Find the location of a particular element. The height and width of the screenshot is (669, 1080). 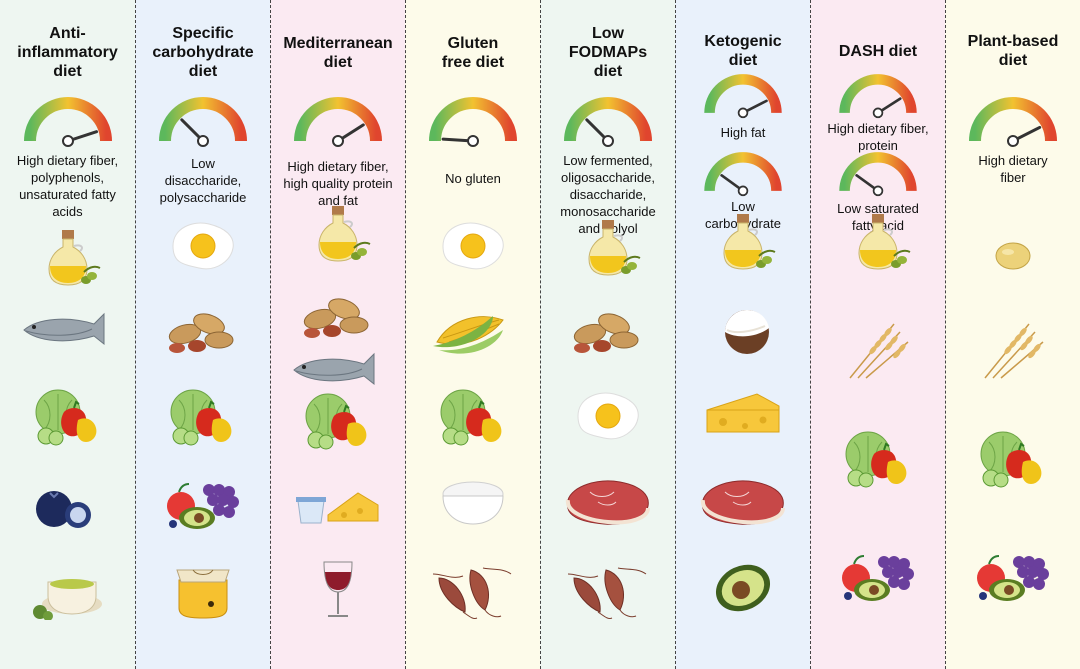

diet-title: DASH diet is located at coordinates (878, 51).